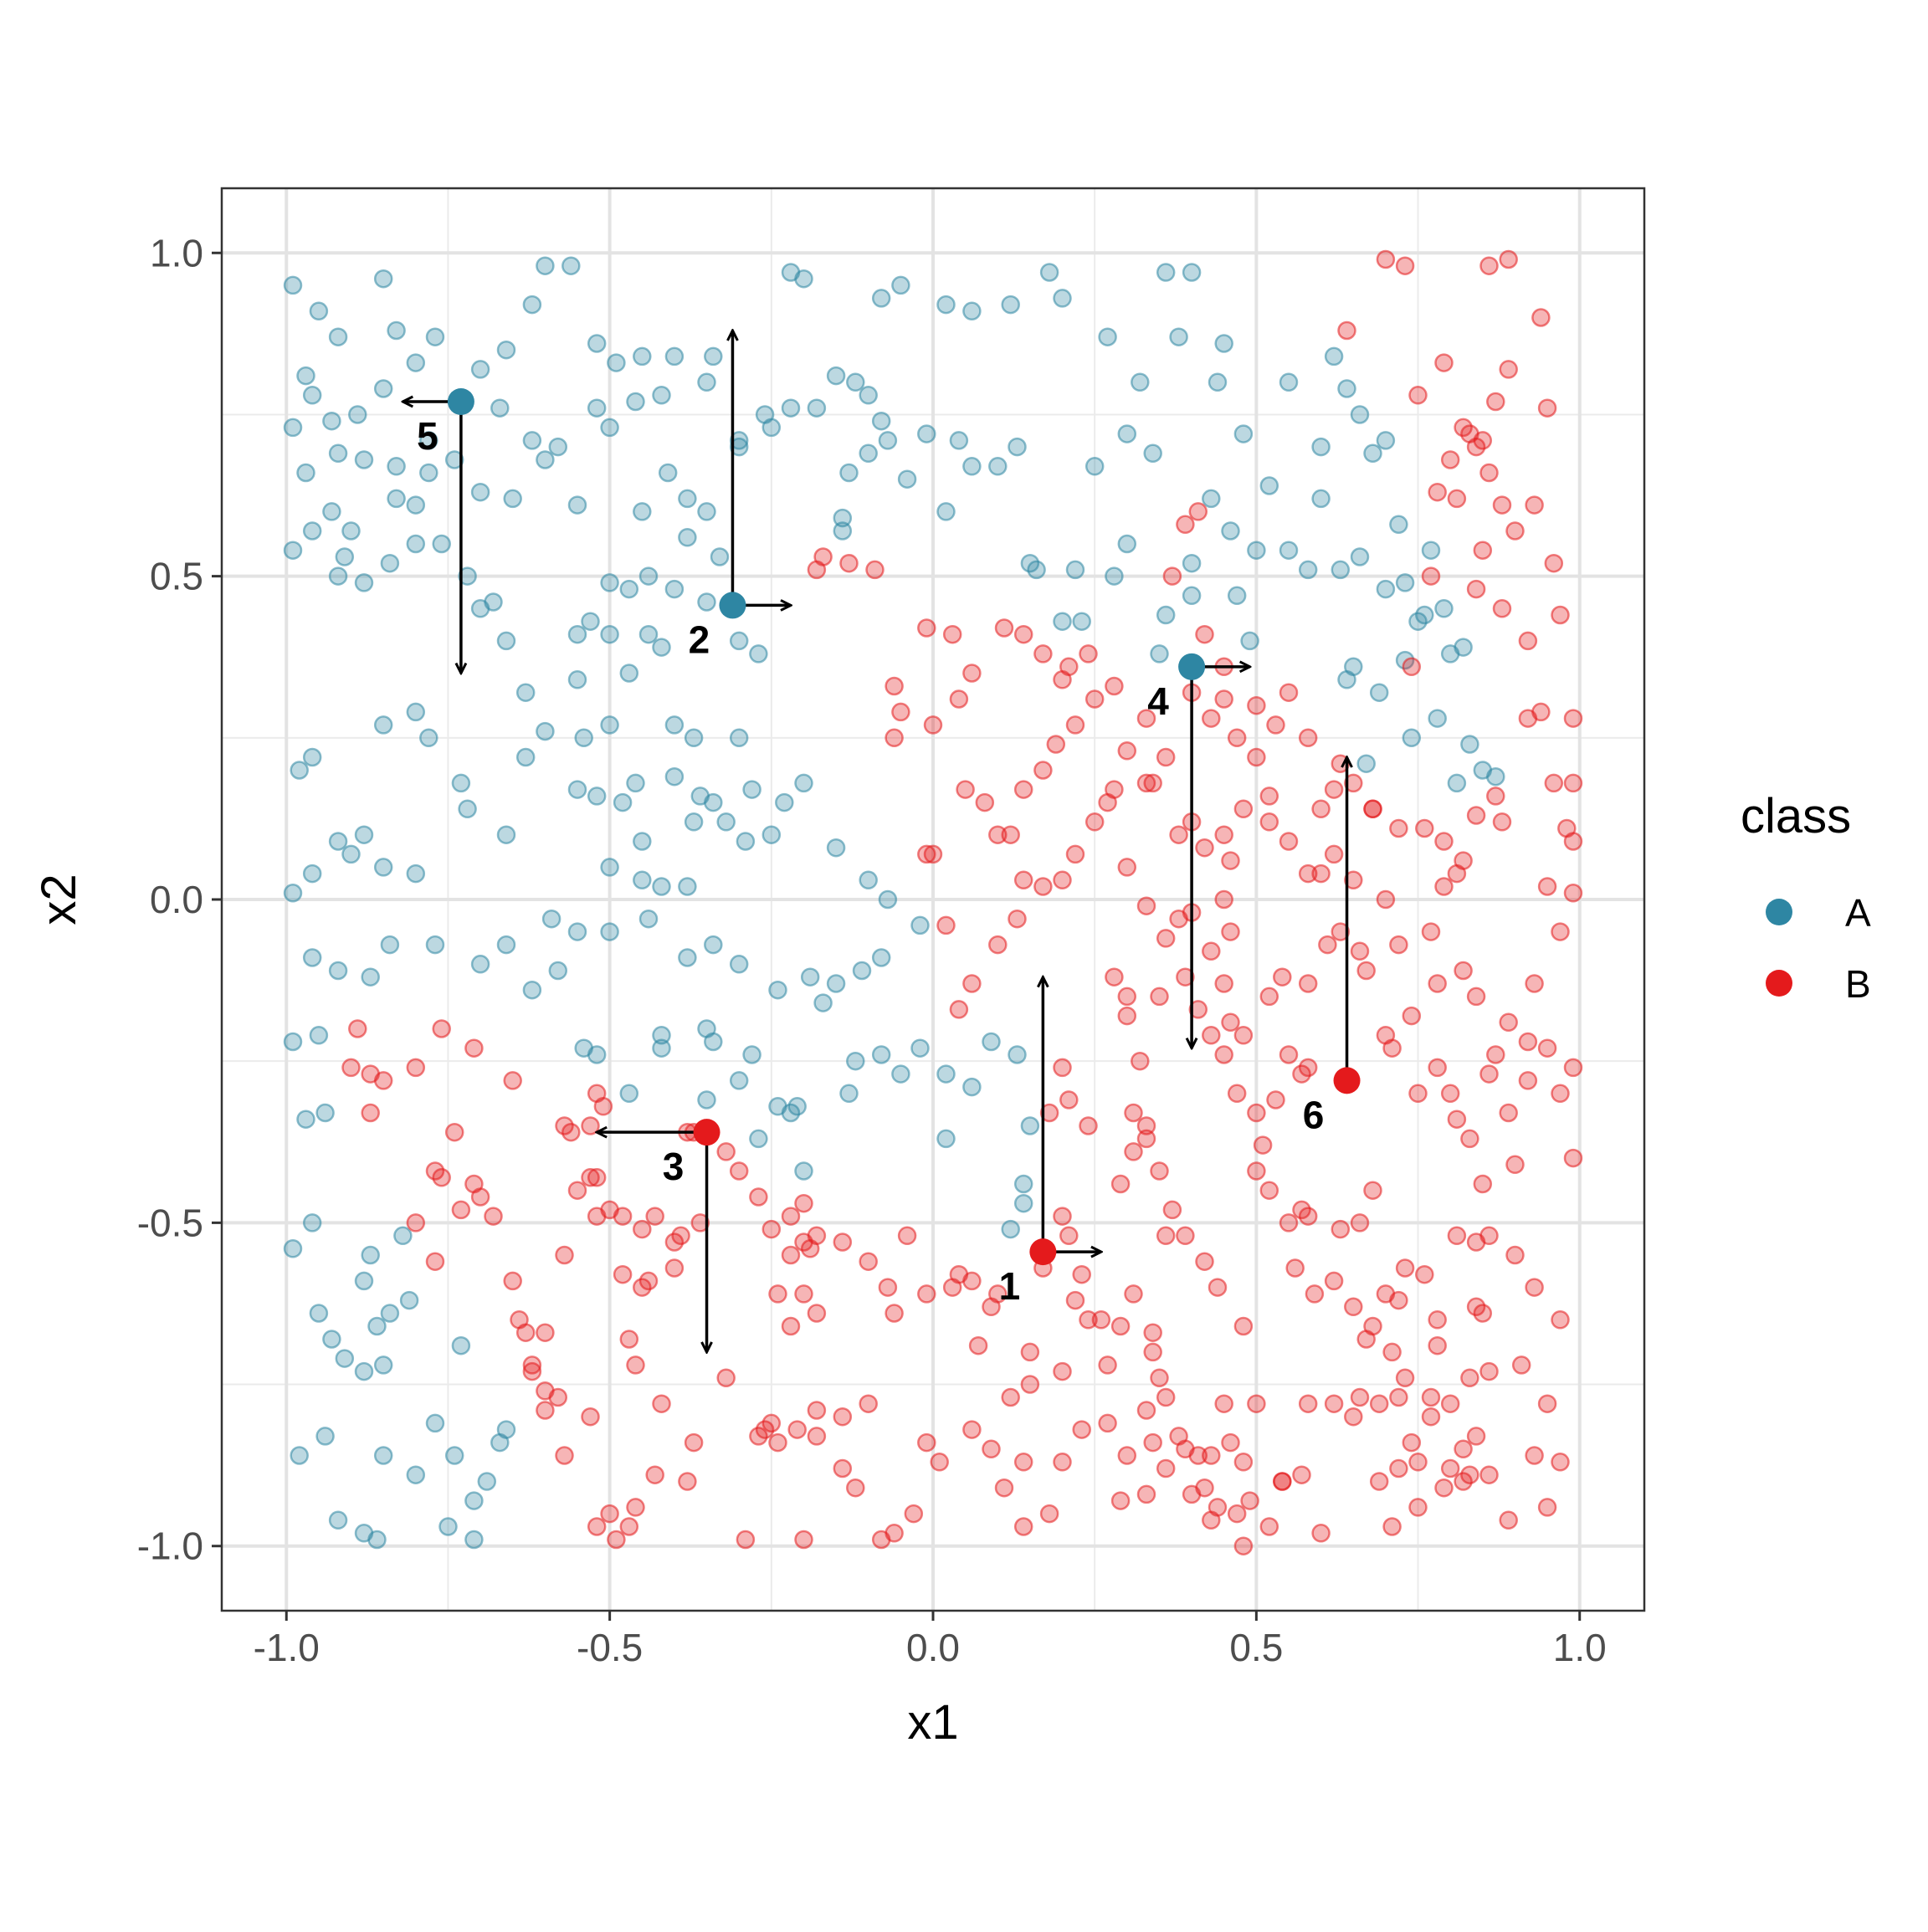 The image size is (1928, 1932). Describe the element at coordinates (1580, 1647) in the screenshot. I see `x-tick-label-4: 1.0` at that location.